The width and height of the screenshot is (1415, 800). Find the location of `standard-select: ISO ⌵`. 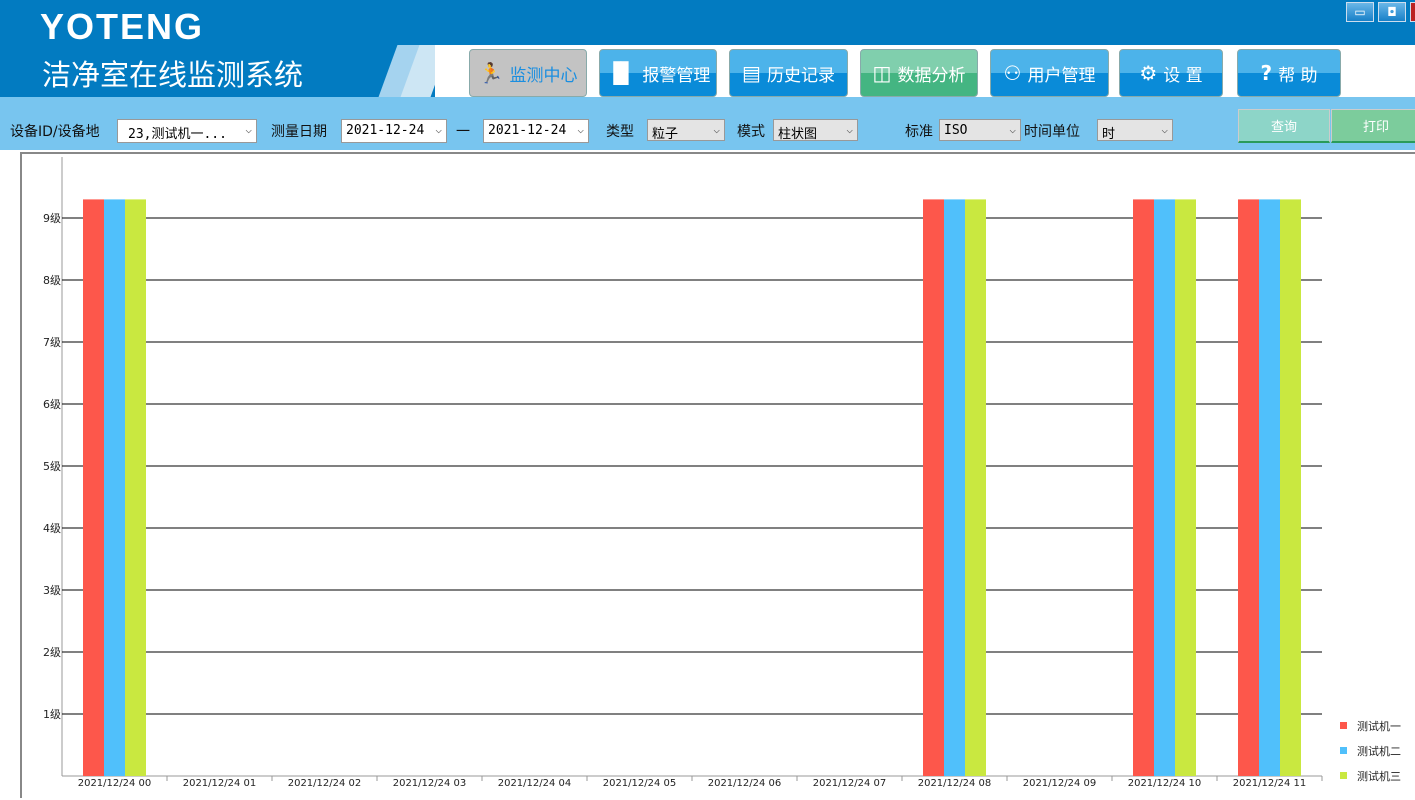

standard-select: ISO ⌵ is located at coordinates (980, 130).